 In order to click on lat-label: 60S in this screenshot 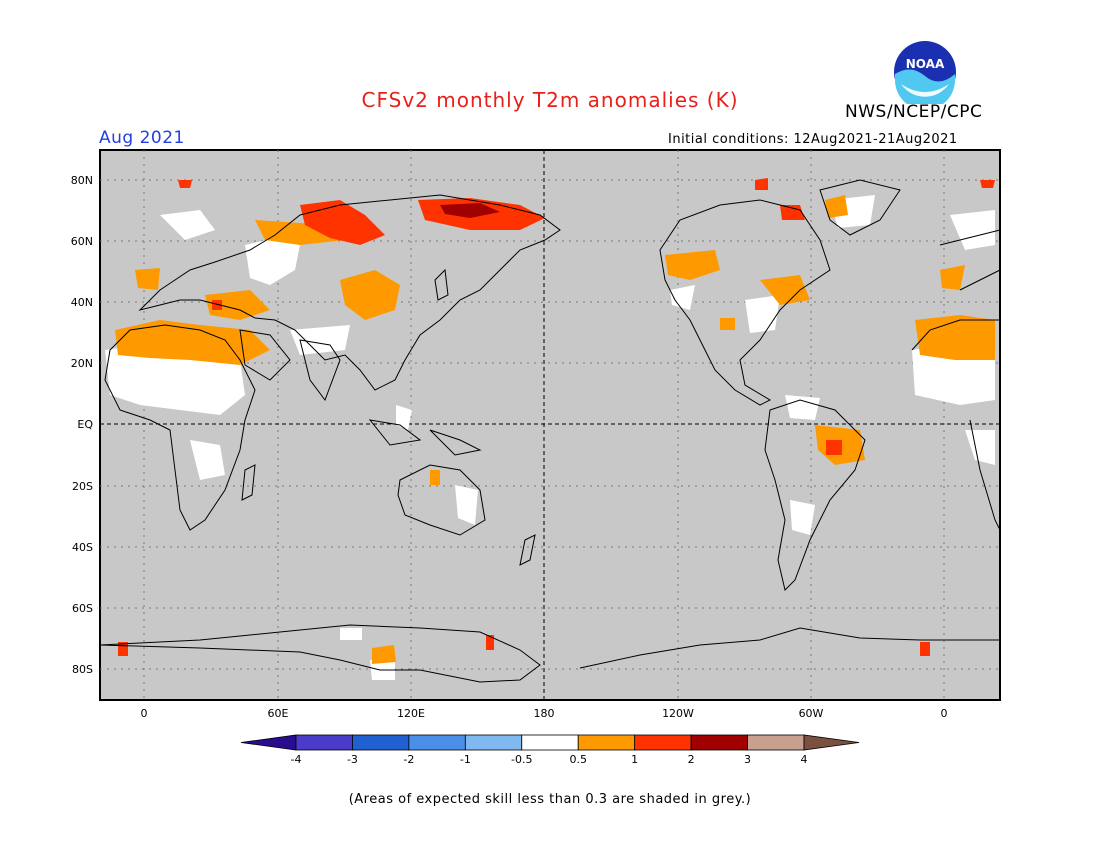, I will do `click(82, 608)`.